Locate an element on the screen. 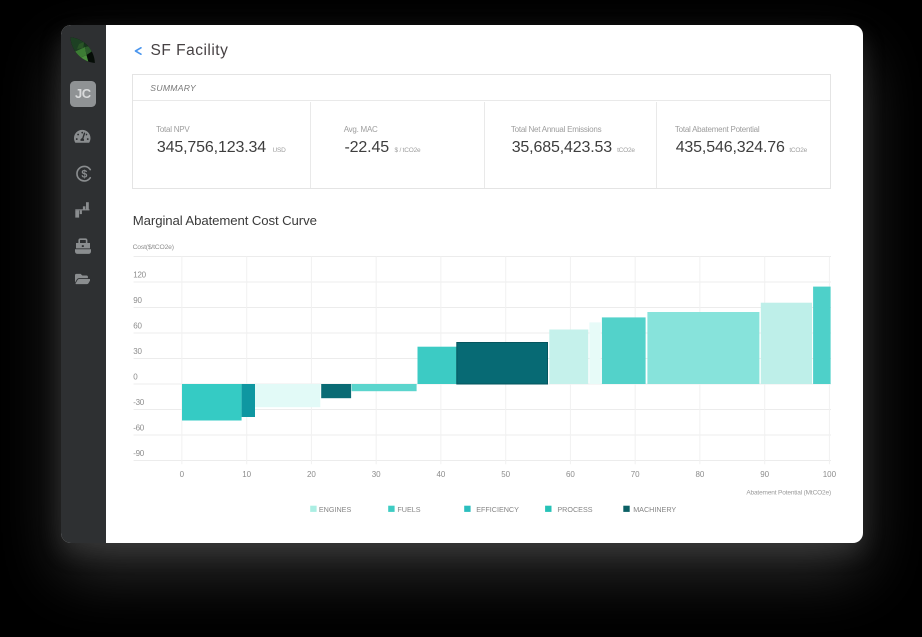 This screenshot has height=637, width=922. svg-text: -60 is located at coordinates (139, 427).